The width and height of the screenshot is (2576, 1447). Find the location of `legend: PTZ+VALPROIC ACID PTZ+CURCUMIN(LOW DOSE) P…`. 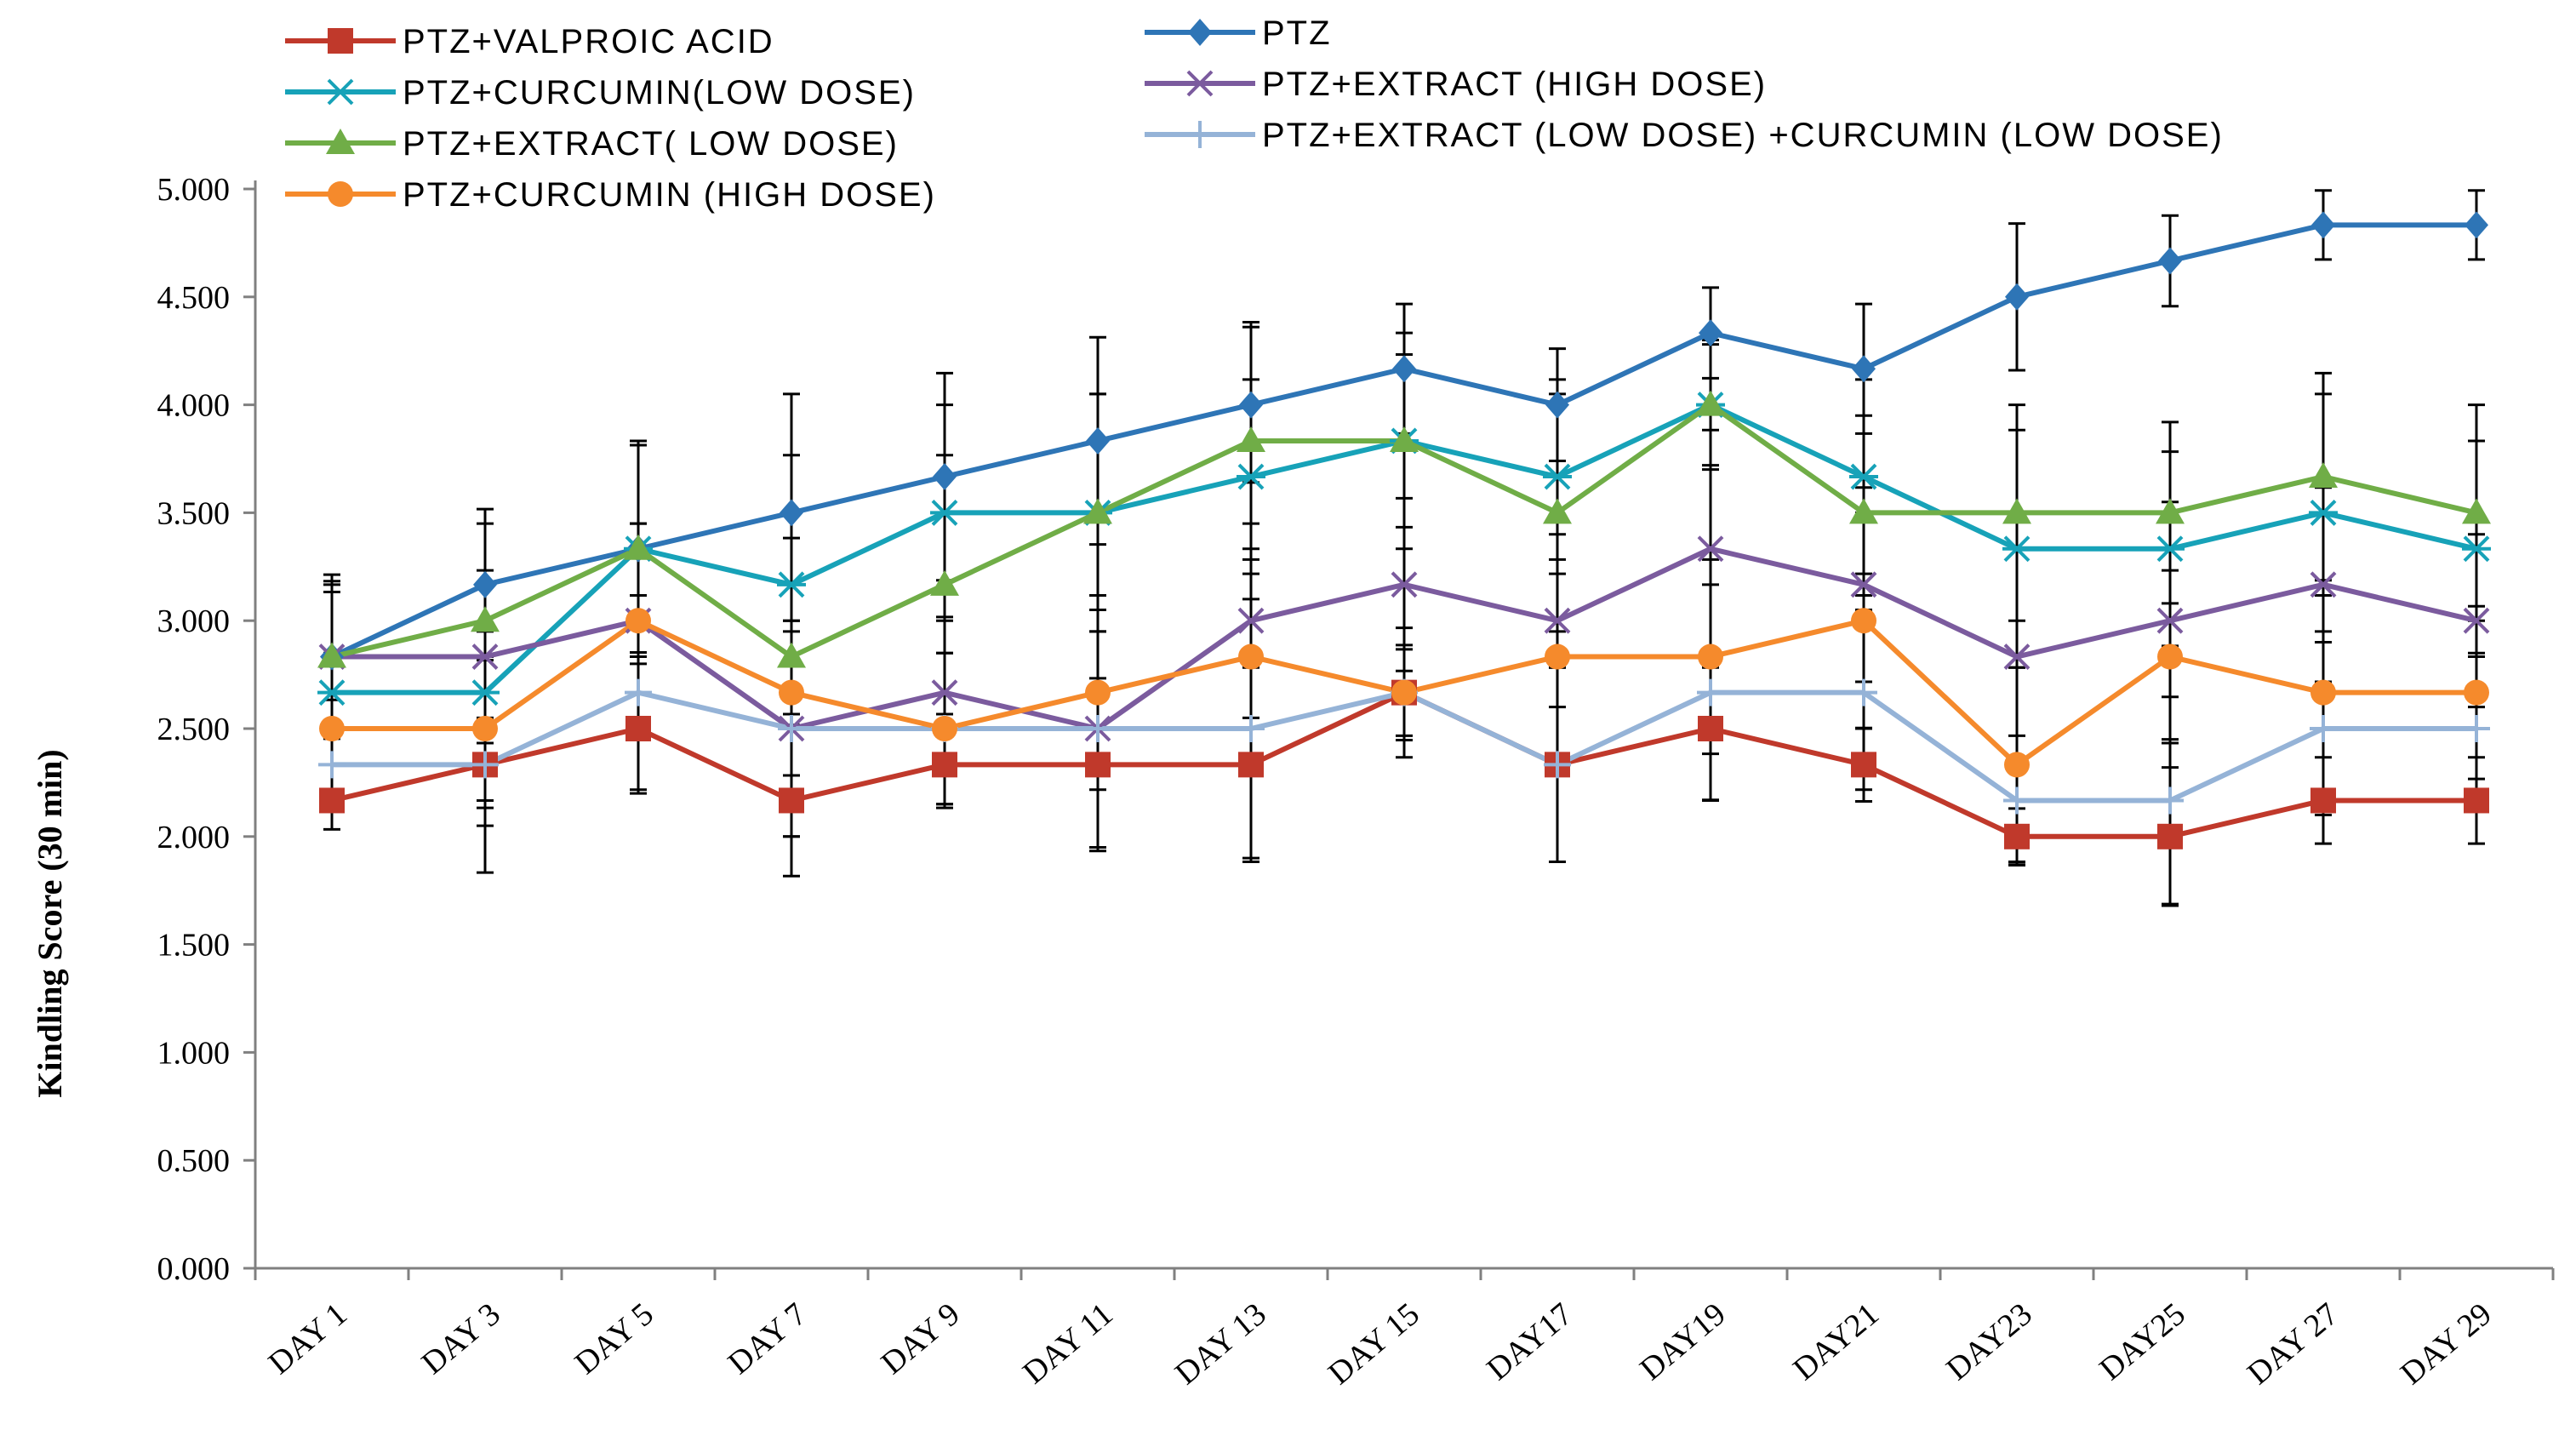

legend: PTZ+VALPROIC ACID PTZ+CURCUMIN(LOW DOSE) P… is located at coordinates (1253, 114).